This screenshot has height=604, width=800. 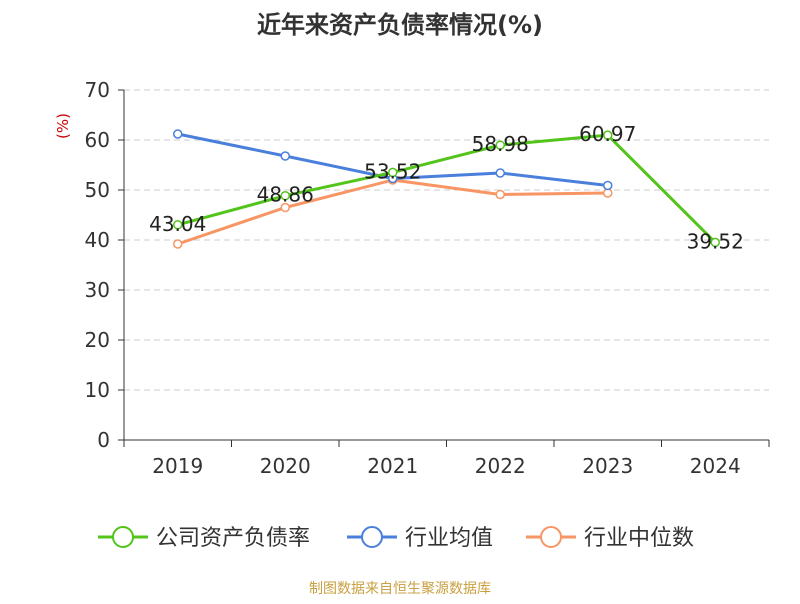 I want to click on data-label: 58.98, so click(x=500, y=144).